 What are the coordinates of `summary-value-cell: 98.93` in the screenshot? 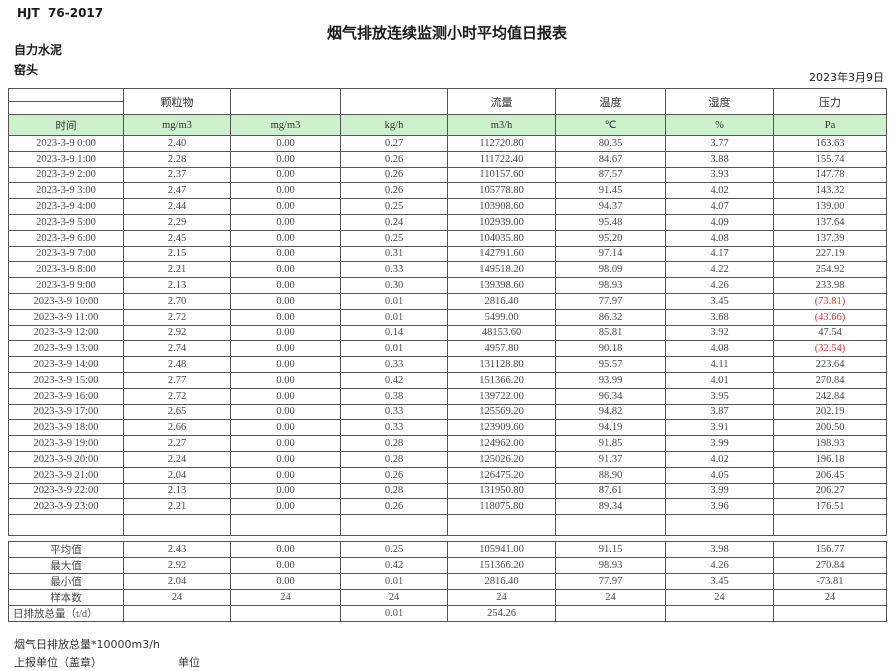 It's located at (610, 565).